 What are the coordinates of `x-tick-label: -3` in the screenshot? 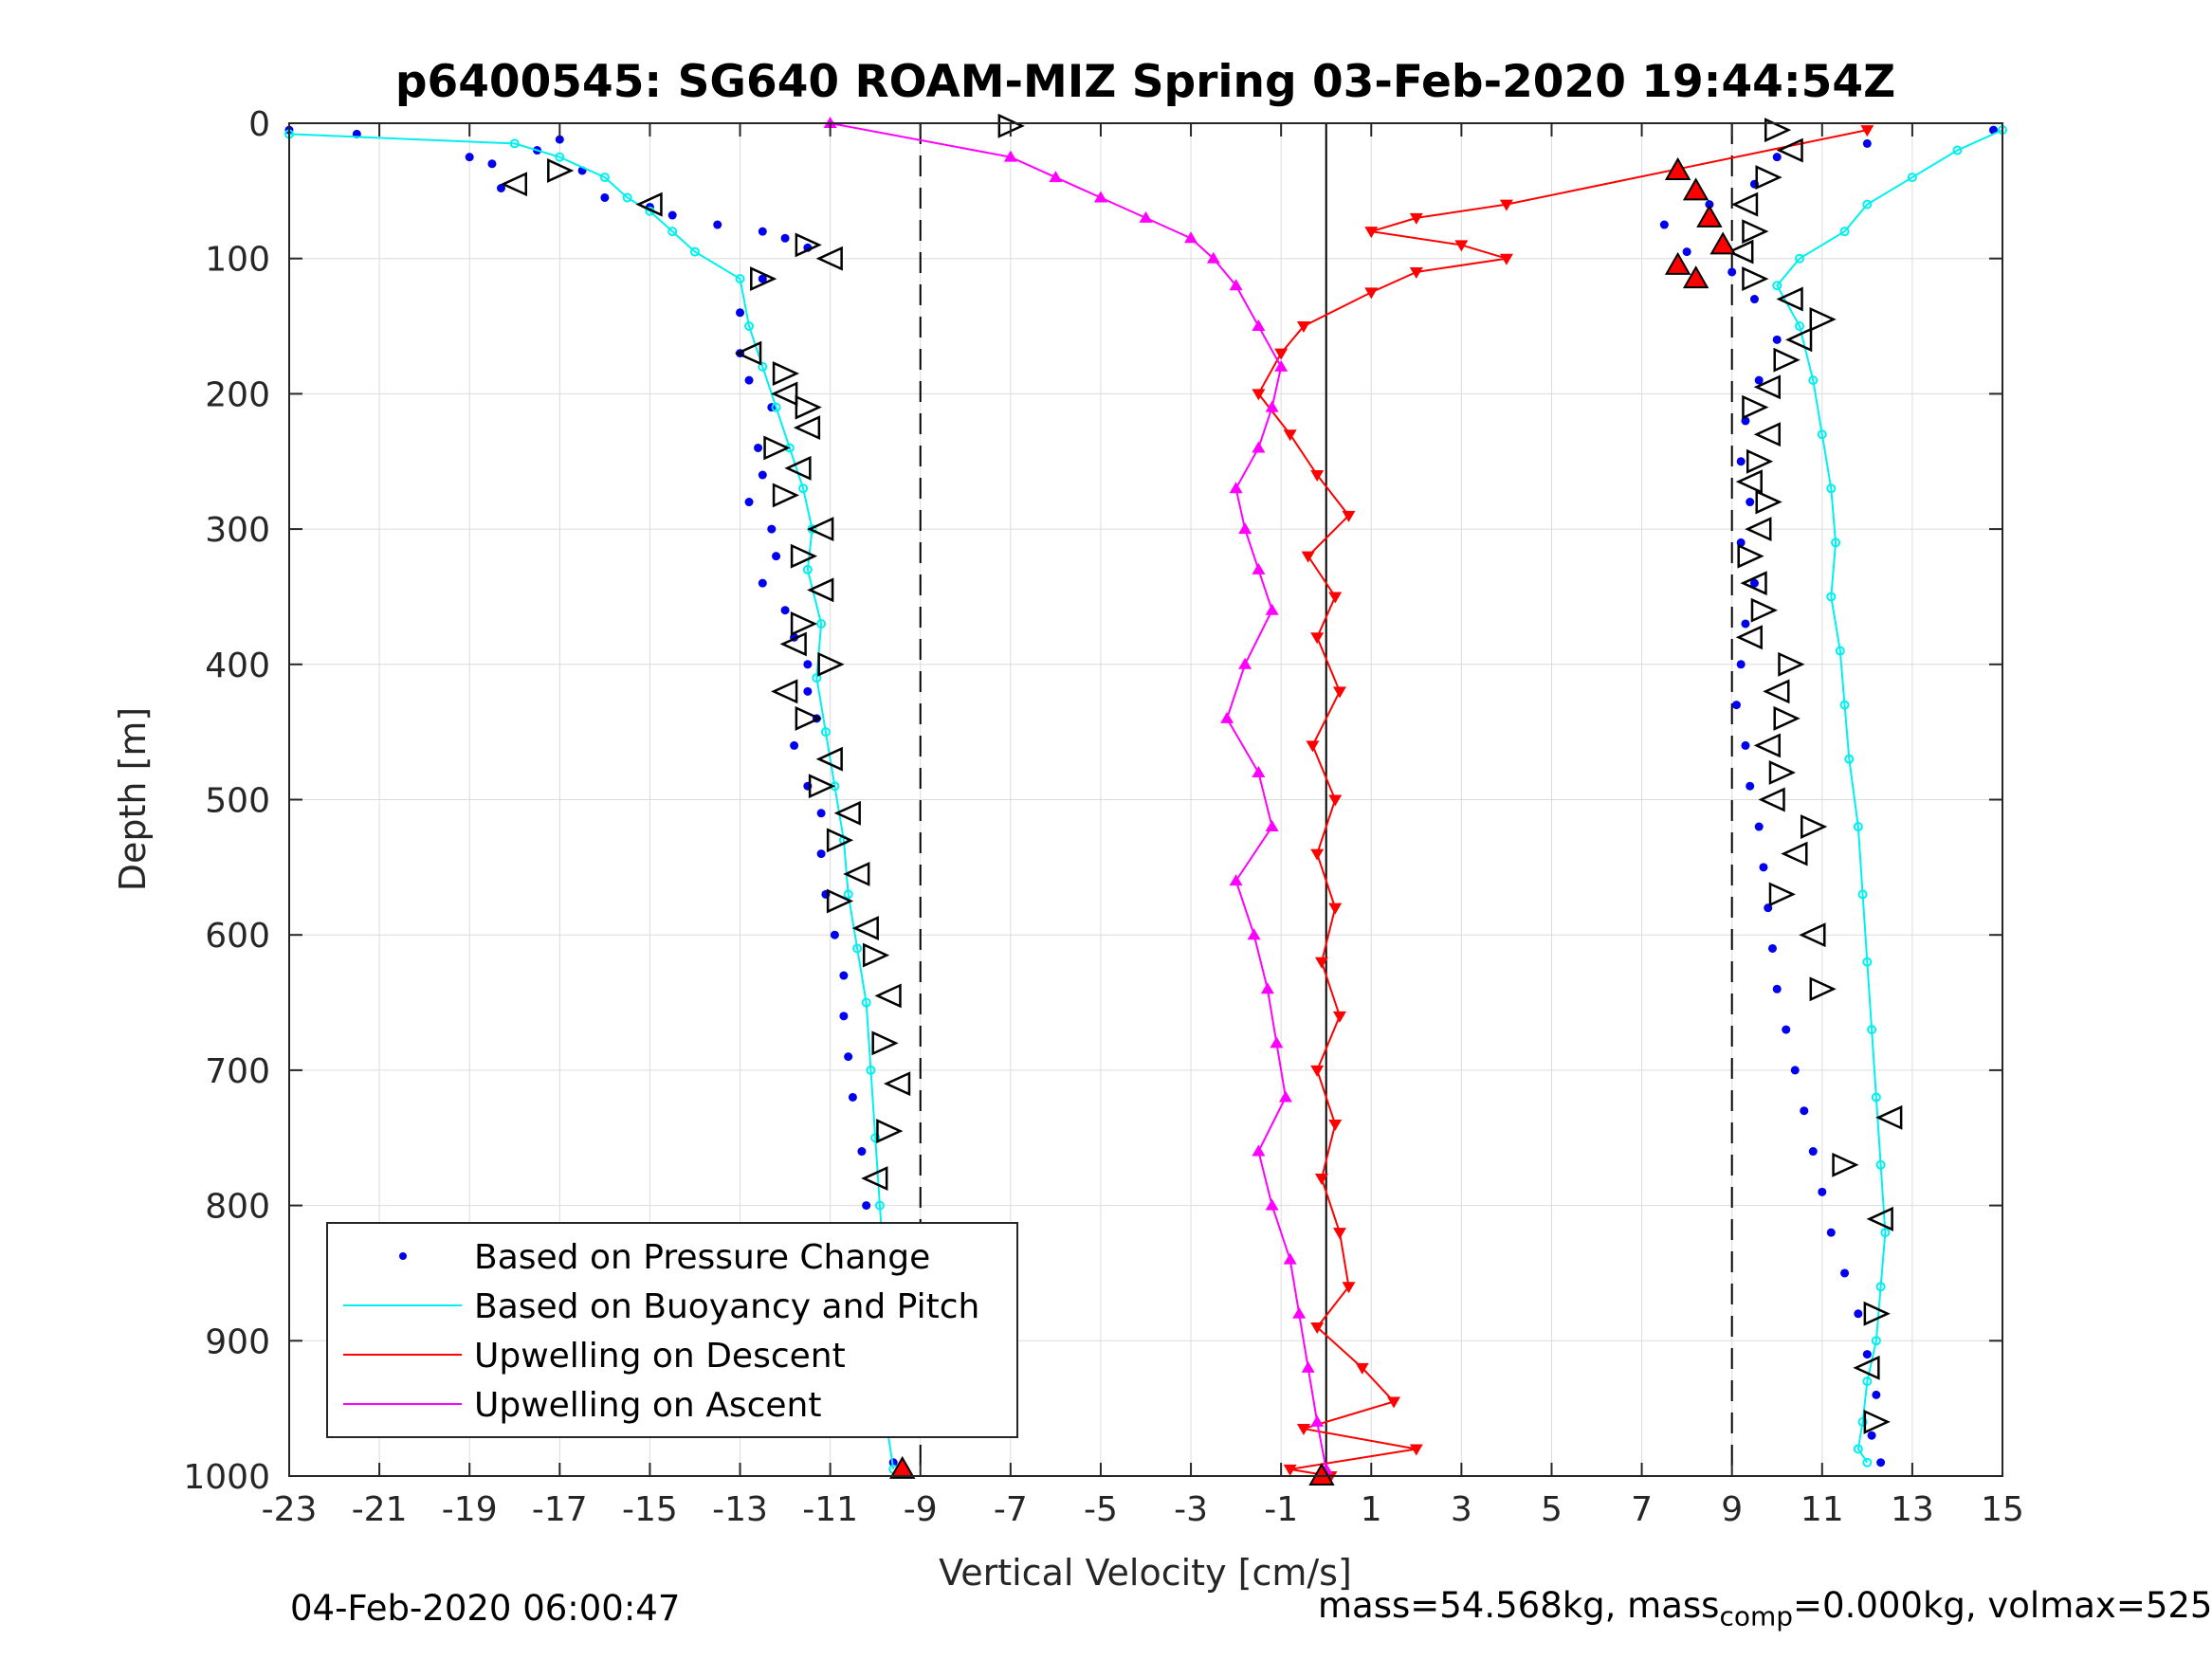 It's located at (1191, 1509).